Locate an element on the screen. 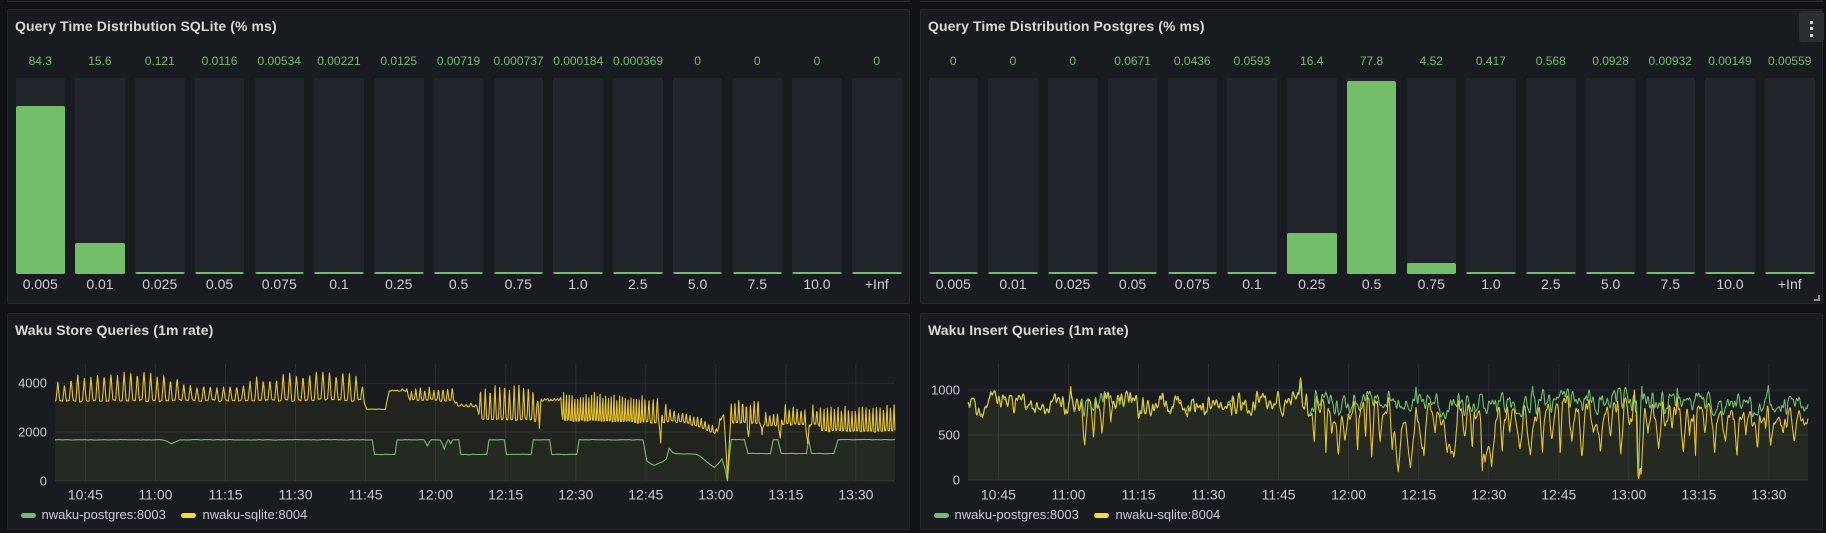 The height and width of the screenshot is (533, 1826). svg-text: 1000 is located at coordinates (945, 390).